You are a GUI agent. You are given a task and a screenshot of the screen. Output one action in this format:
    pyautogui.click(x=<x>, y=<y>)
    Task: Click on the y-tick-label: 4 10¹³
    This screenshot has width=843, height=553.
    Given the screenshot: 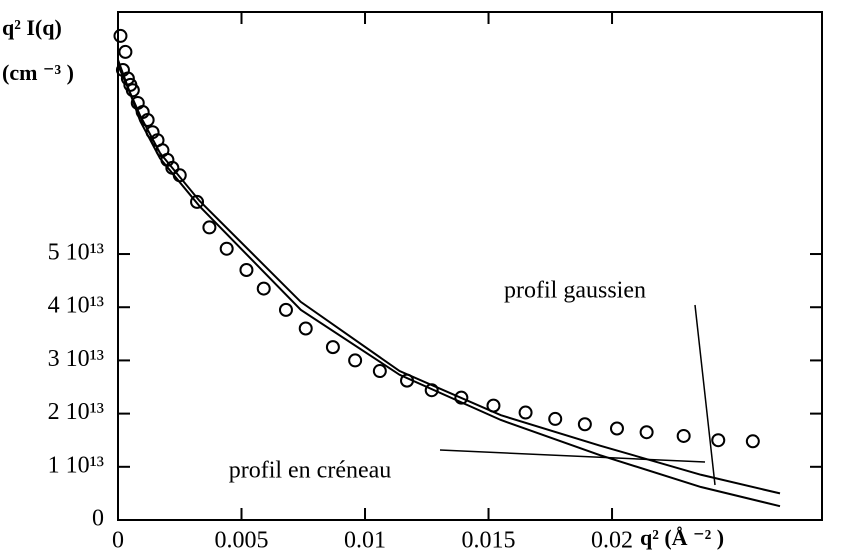 What is the action you would take?
    pyautogui.click(x=76, y=306)
    